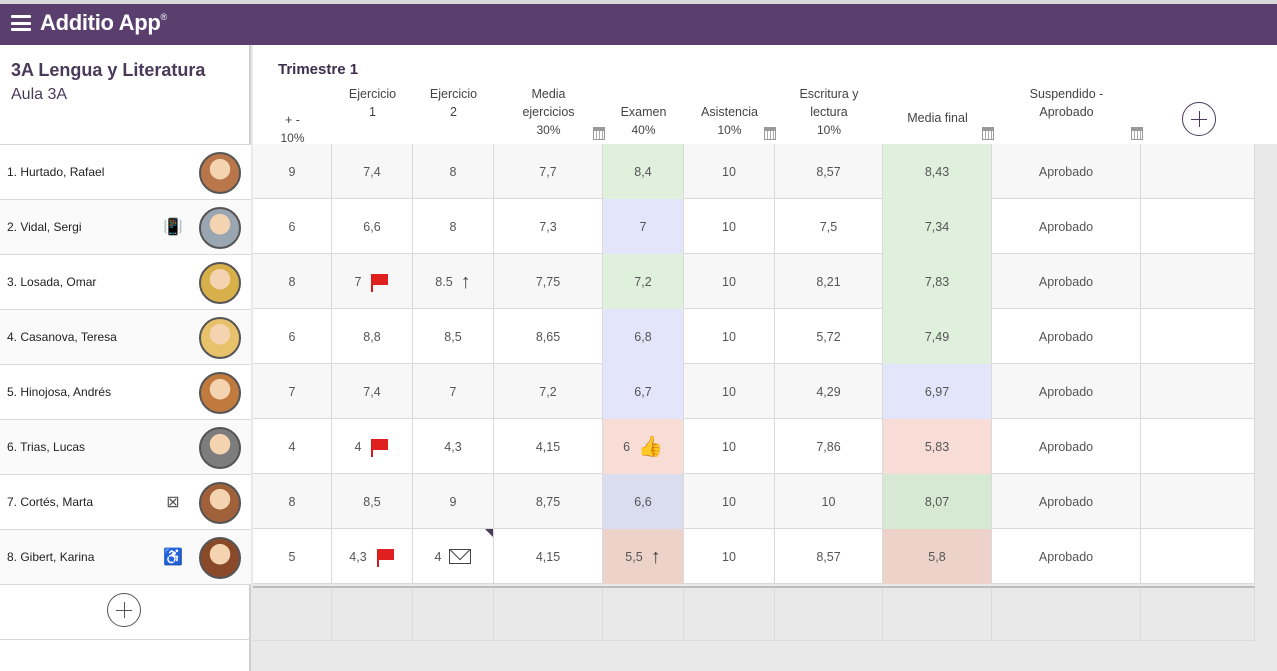  What do you see at coordinates (292, 115) in the screenshot?
I see `column-header-1: + - 10%` at bounding box center [292, 115].